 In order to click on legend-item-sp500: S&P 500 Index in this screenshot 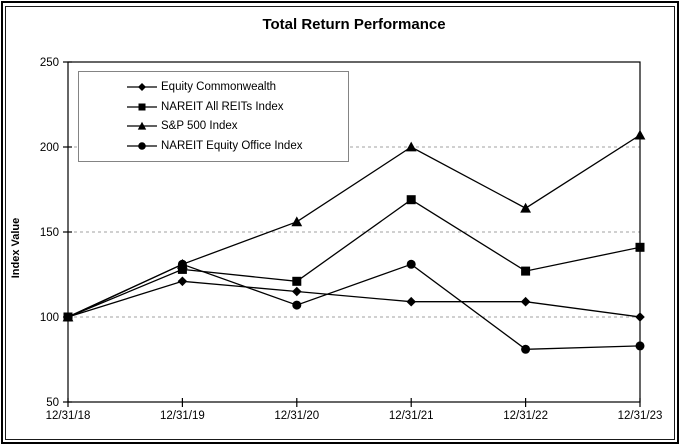, I will do `click(235, 126)`.